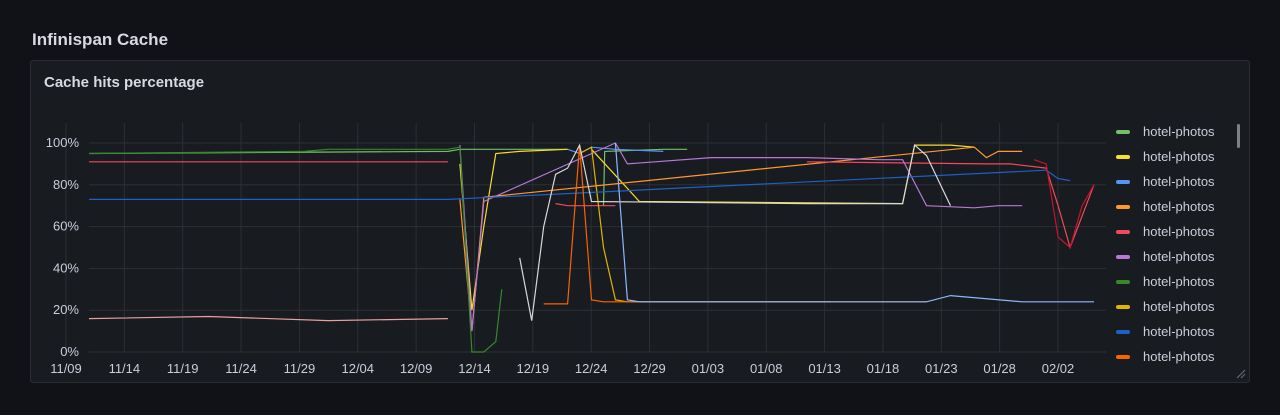 The height and width of the screenshot is (415, 1280). I want to click on y-tick-label: 60%, so click(66, 226).